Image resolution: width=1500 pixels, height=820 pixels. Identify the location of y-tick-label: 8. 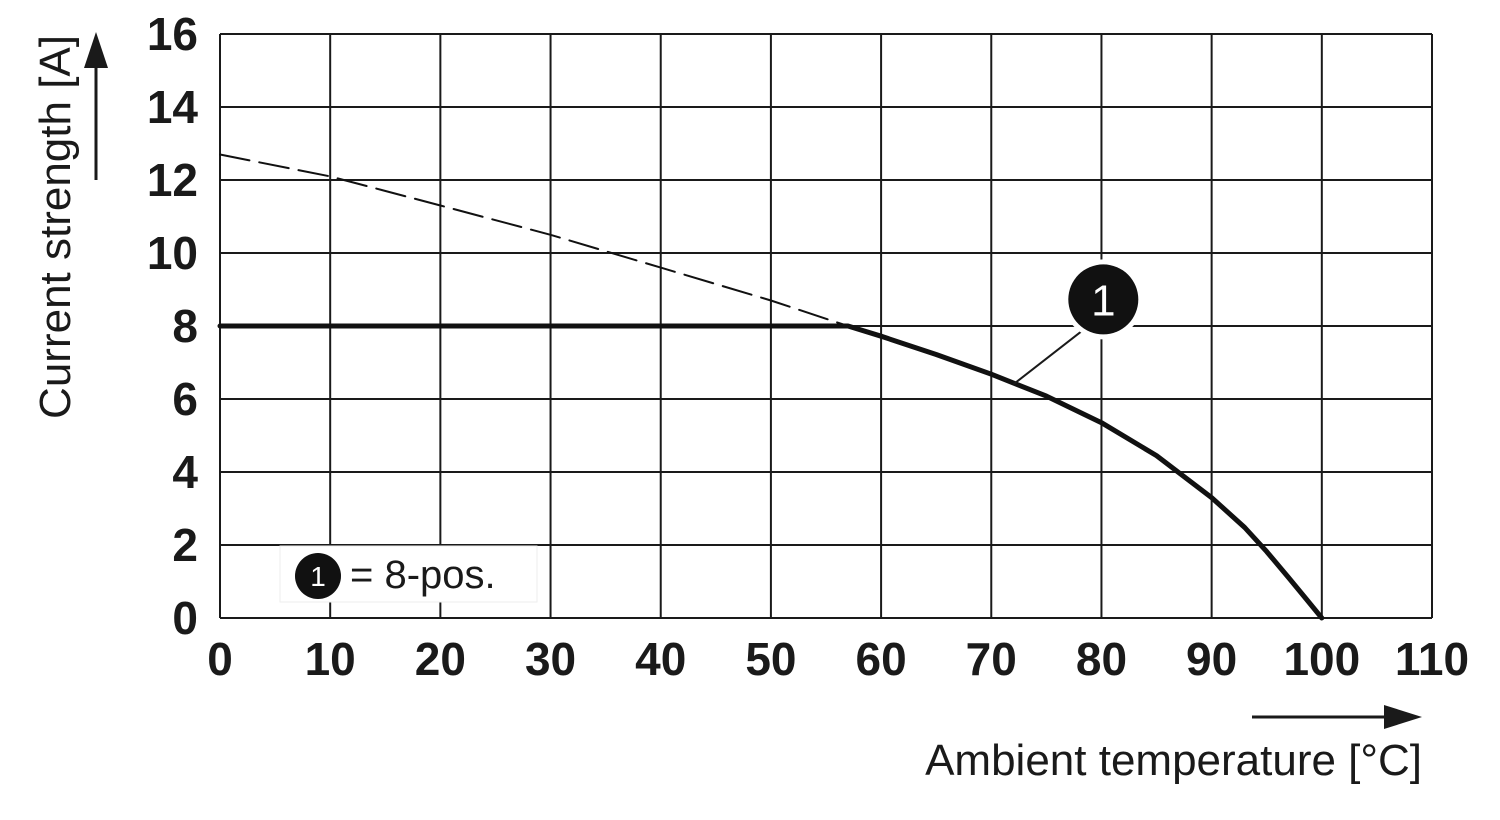
(185, 326).